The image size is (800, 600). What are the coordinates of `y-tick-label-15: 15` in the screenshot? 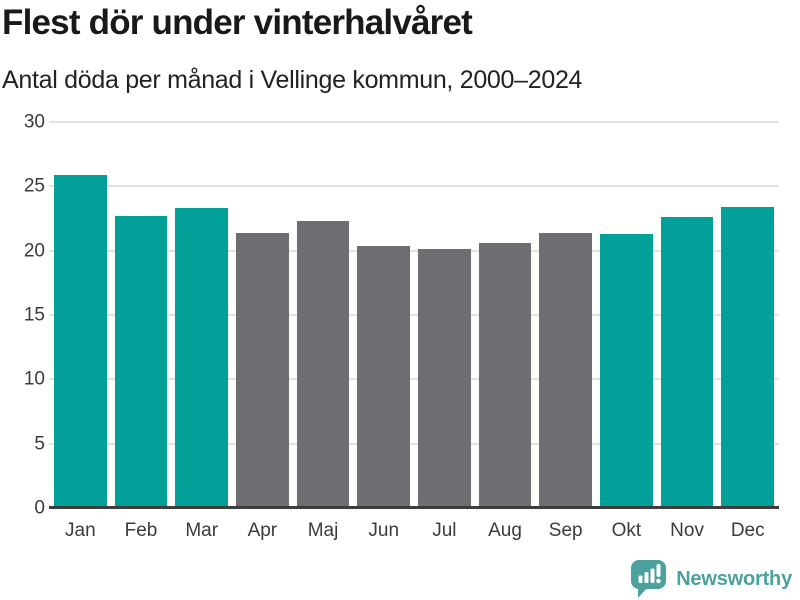 It's located at (34, 315).